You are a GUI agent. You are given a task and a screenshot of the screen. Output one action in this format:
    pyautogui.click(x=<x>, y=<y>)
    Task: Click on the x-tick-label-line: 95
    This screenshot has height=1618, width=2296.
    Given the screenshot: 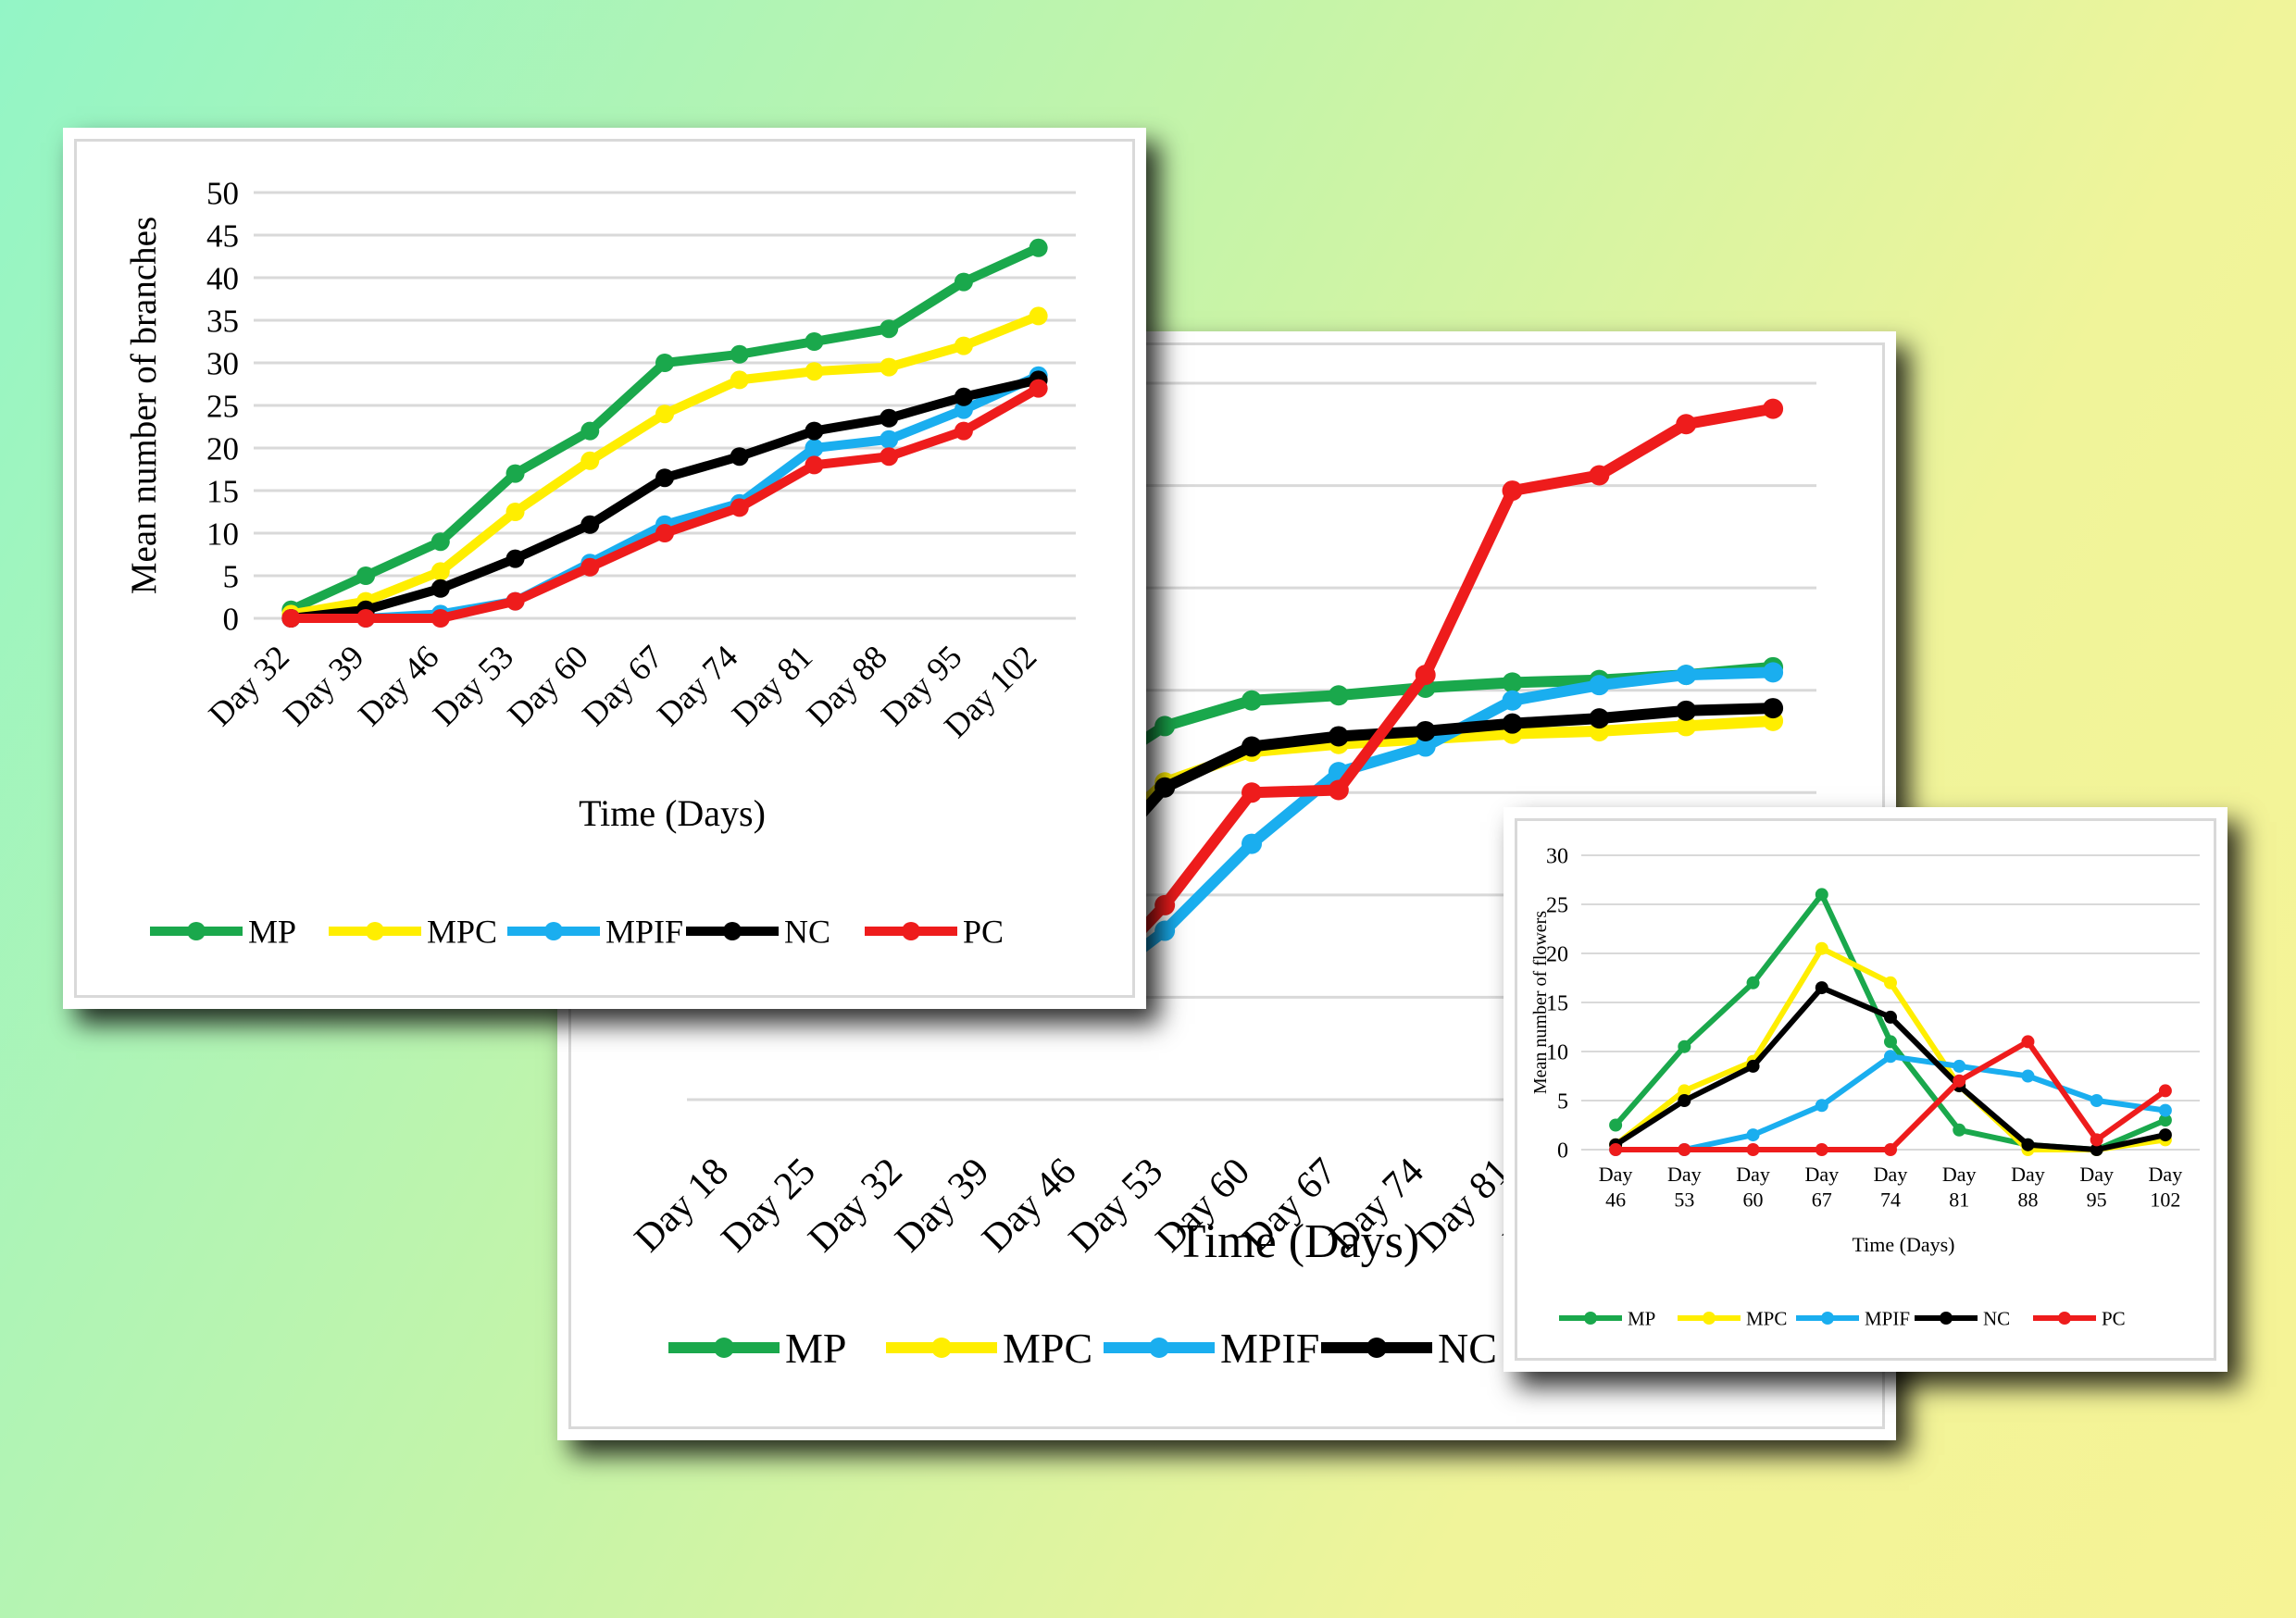 What is the action you would take?
    pyautogui.click(x=2097, y=1200)
    